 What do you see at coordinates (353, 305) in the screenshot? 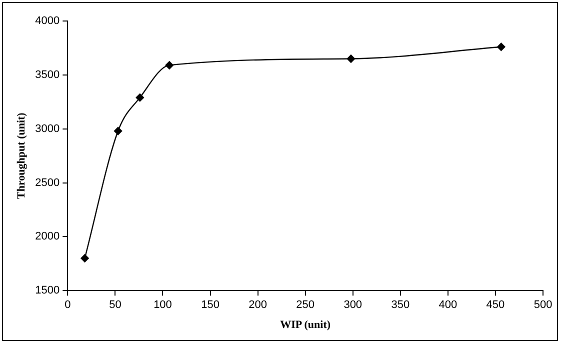
I see `x-tick-label: 300` at bounding box center [353, 305].